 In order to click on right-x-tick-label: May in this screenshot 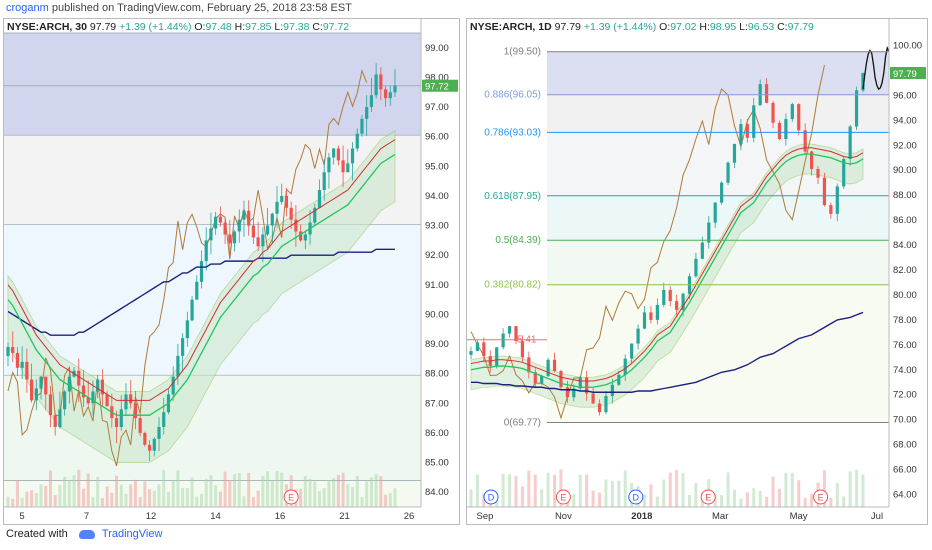, I will do `click(799, 516)`.